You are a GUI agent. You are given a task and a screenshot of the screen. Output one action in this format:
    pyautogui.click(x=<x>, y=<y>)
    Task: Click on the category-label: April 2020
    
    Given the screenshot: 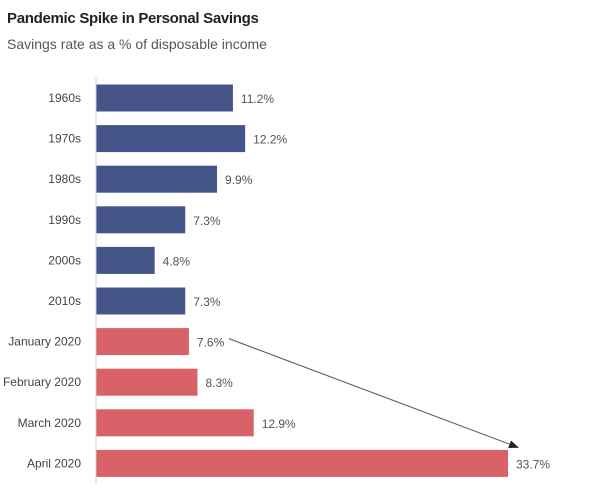 What is the action you would take?
    pyautogui.click(x=54, y=463)
    